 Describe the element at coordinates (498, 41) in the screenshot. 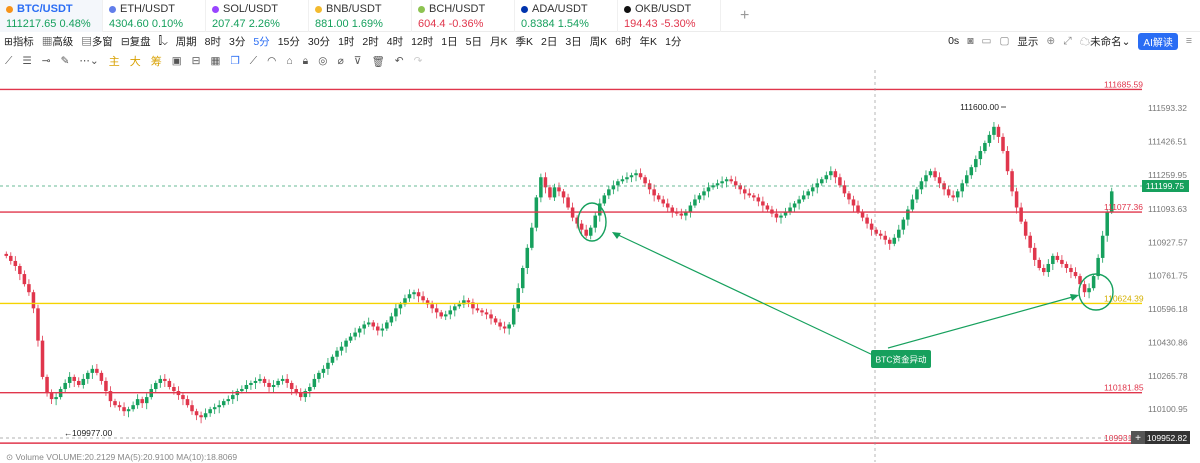

I see `period-month: 月K` at that location.